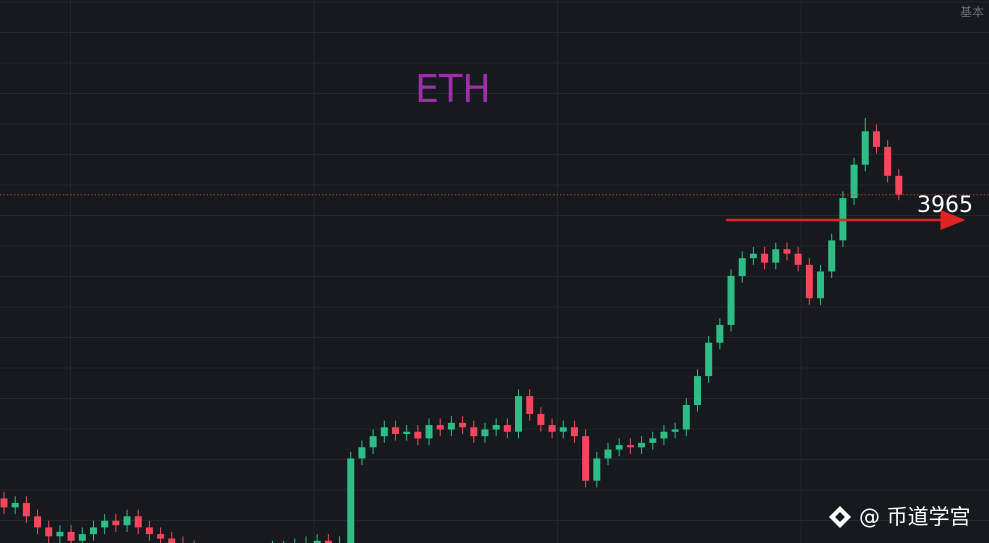 The height and width of the screenshot is (543, 989). Describe the element at coordinates (945, 205) in the screenshot. I see `last-price-label: 3965` at that location.